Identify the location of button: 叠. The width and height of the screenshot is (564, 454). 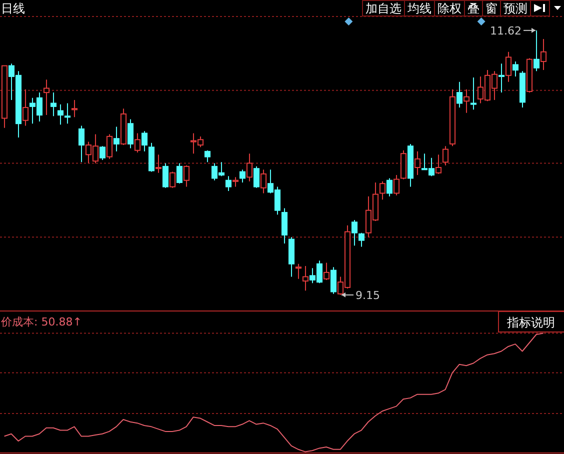
(473, 8).